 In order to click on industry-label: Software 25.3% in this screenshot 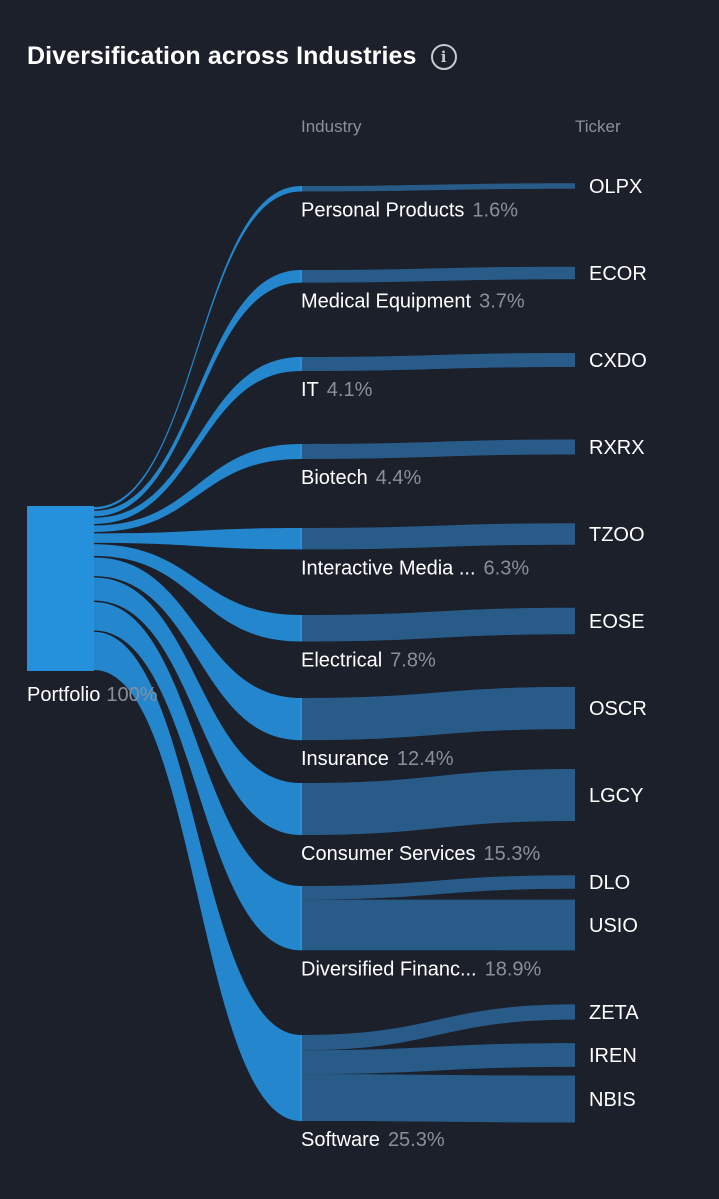, I will do `click(373, 1140)`.